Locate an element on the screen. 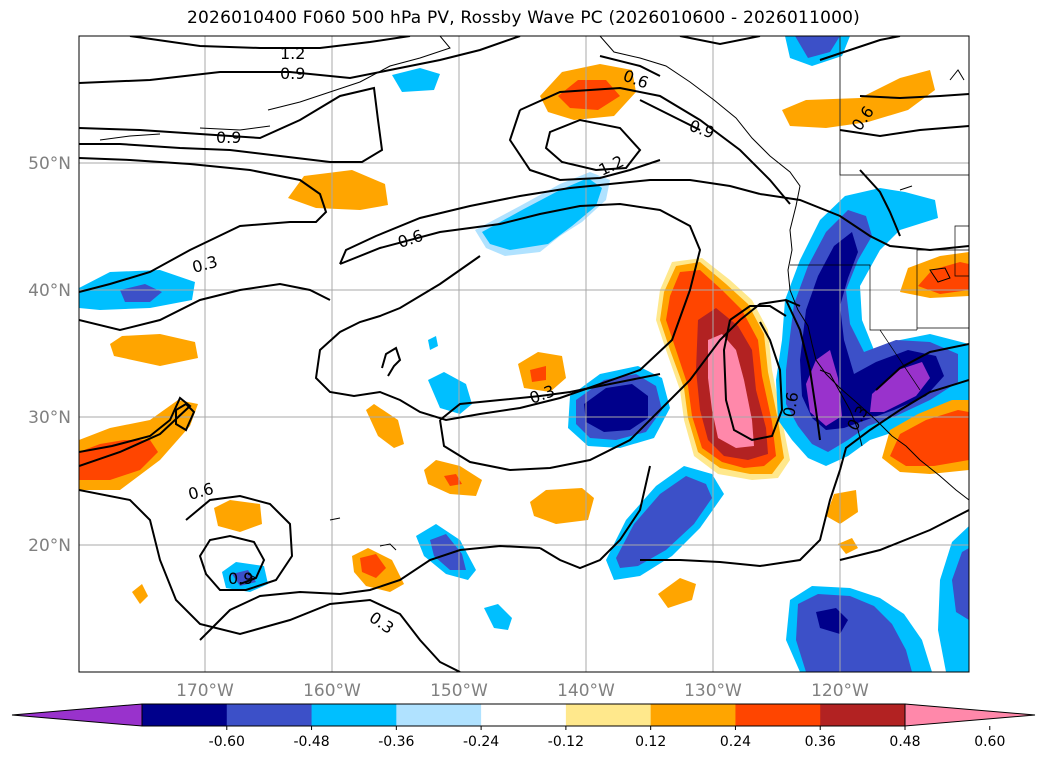 The height and width of the screenshot is (765, 1047). anomaly-gulf-alaska-warm is located at coordinates (588, 92).